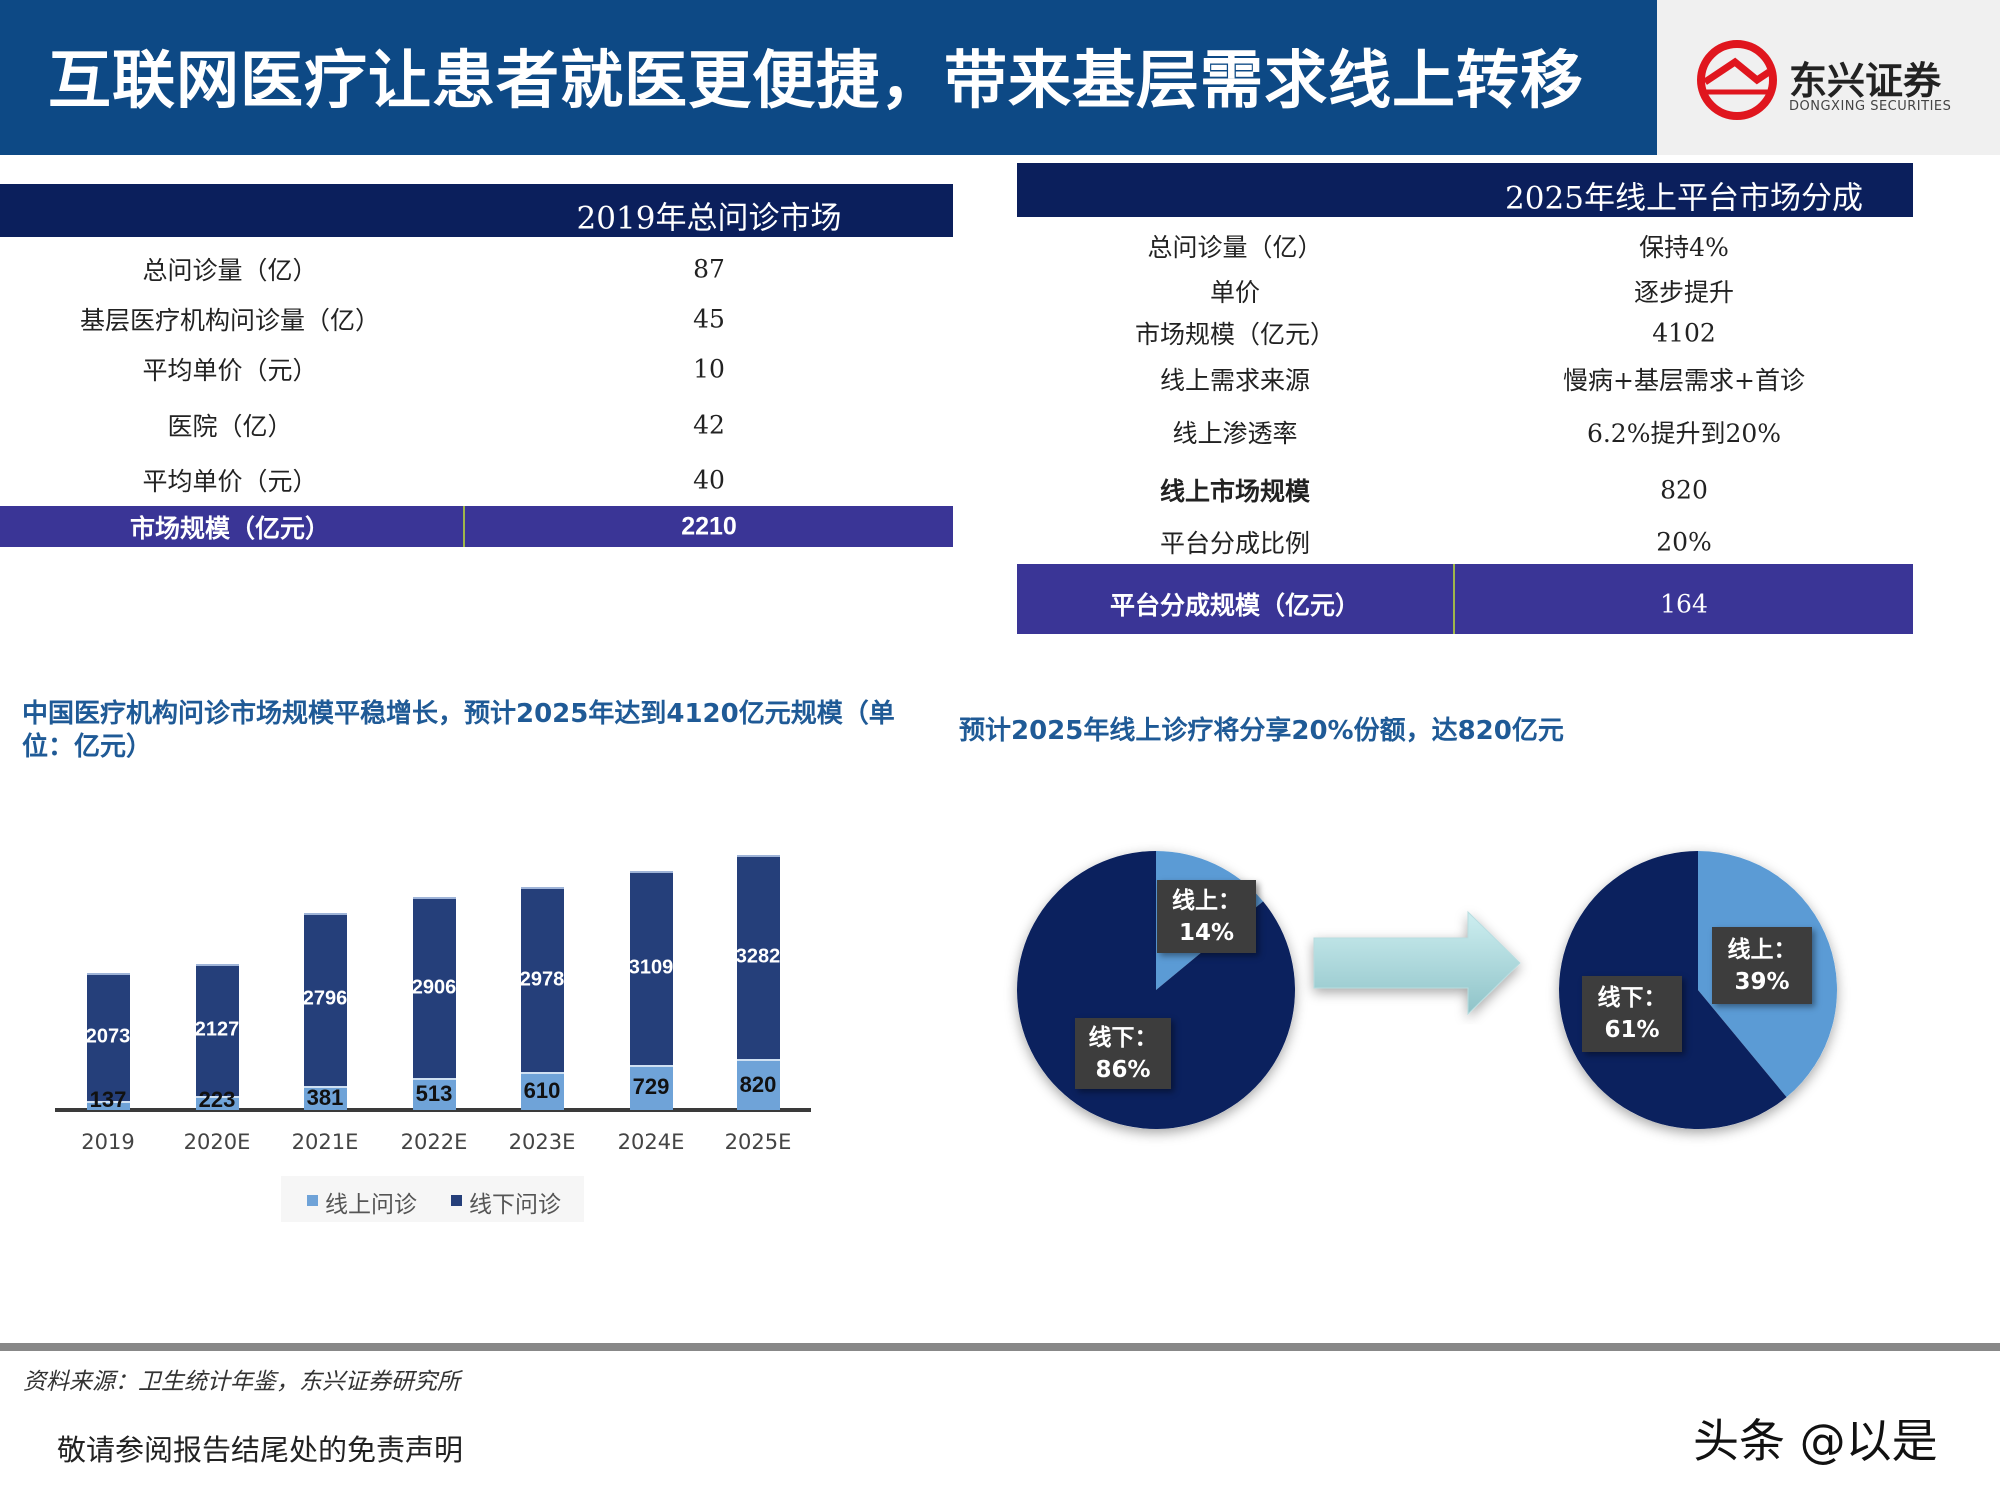  I want to click on table-row-value: 保持4%, so click(1684, 247).